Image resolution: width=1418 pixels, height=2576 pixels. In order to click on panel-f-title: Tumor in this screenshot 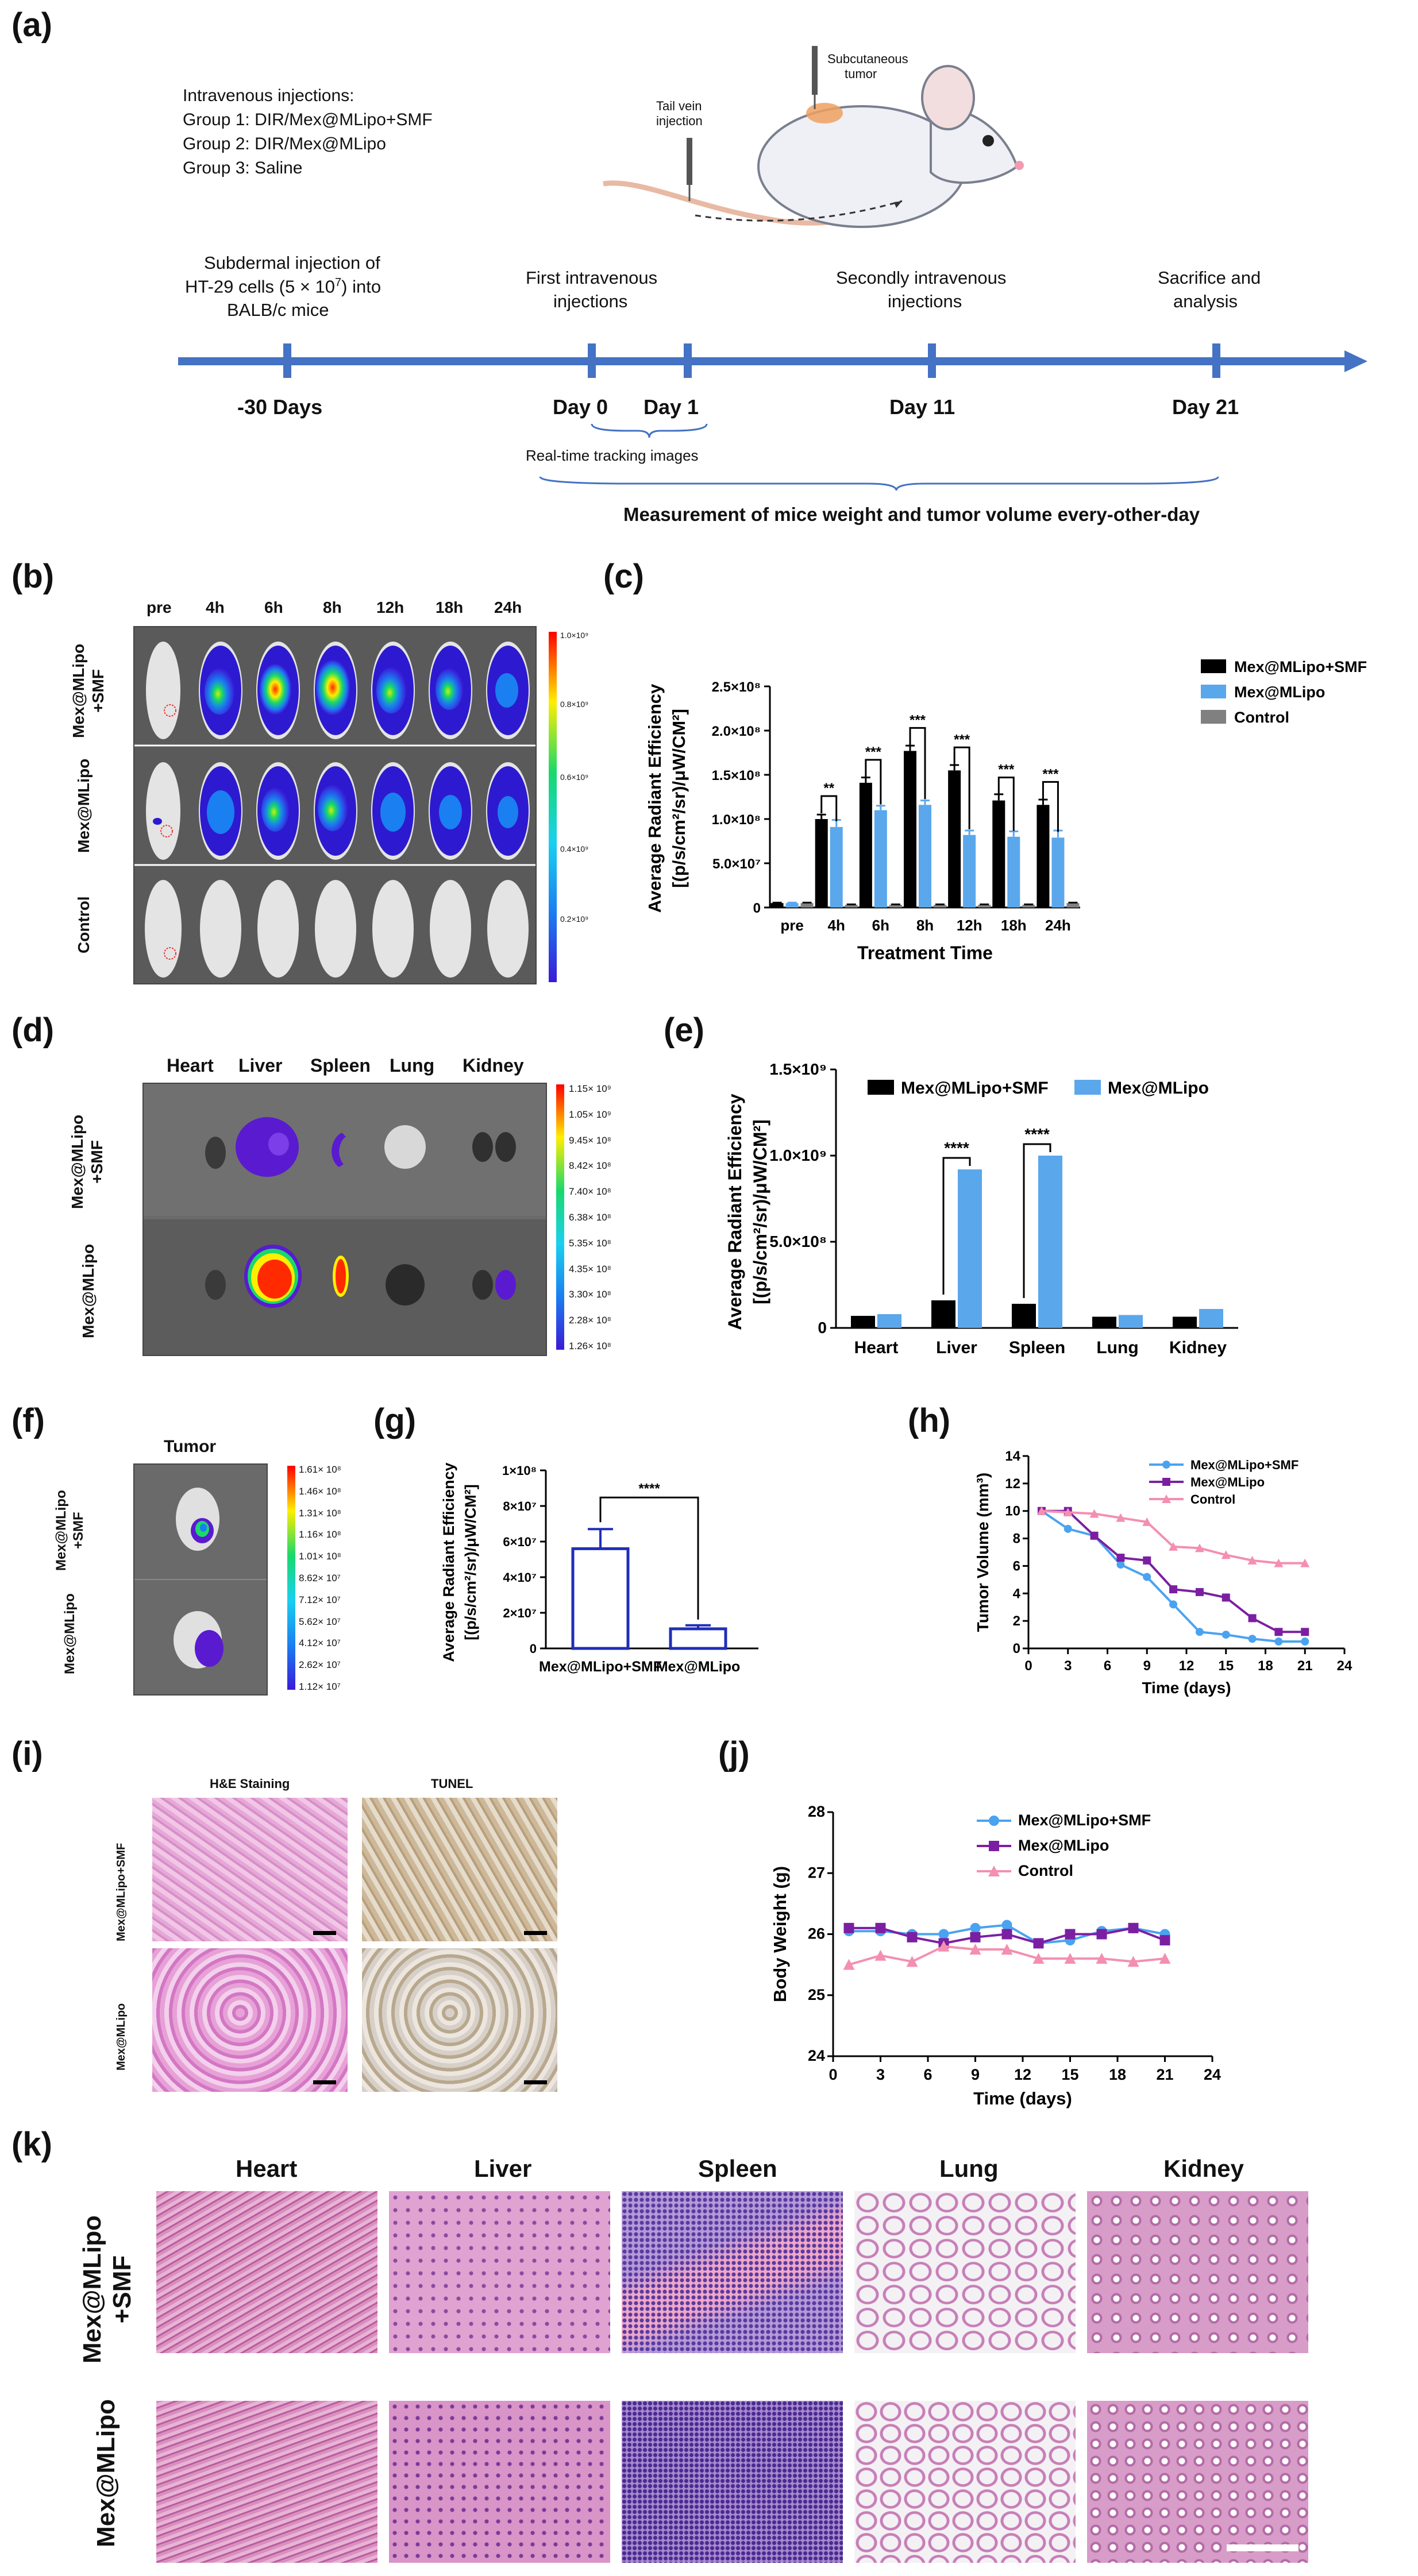, I will do `click(190, 1446)`.